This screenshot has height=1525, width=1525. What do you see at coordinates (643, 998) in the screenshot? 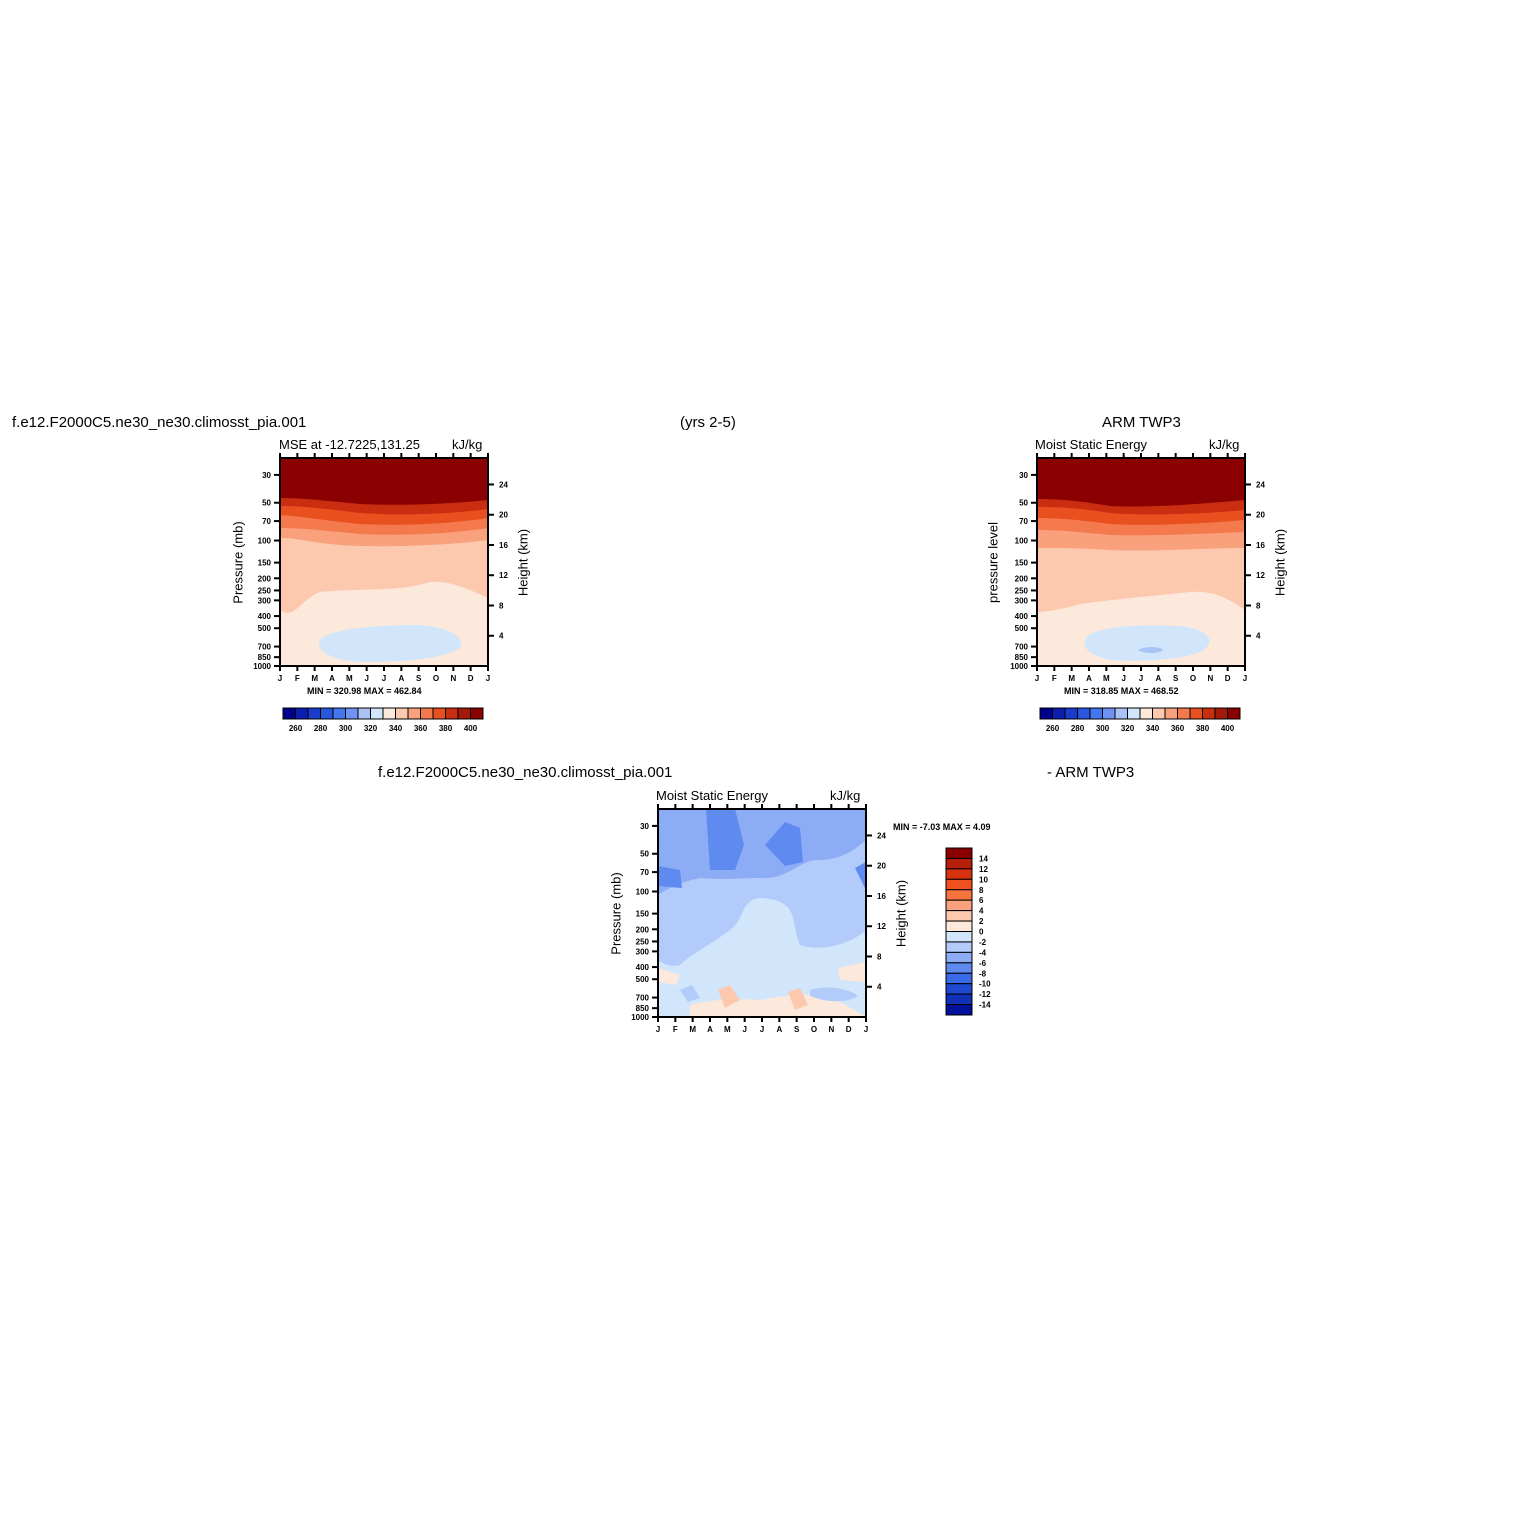
I see `y-tick-label: 700` at bounding box center [643, 998].